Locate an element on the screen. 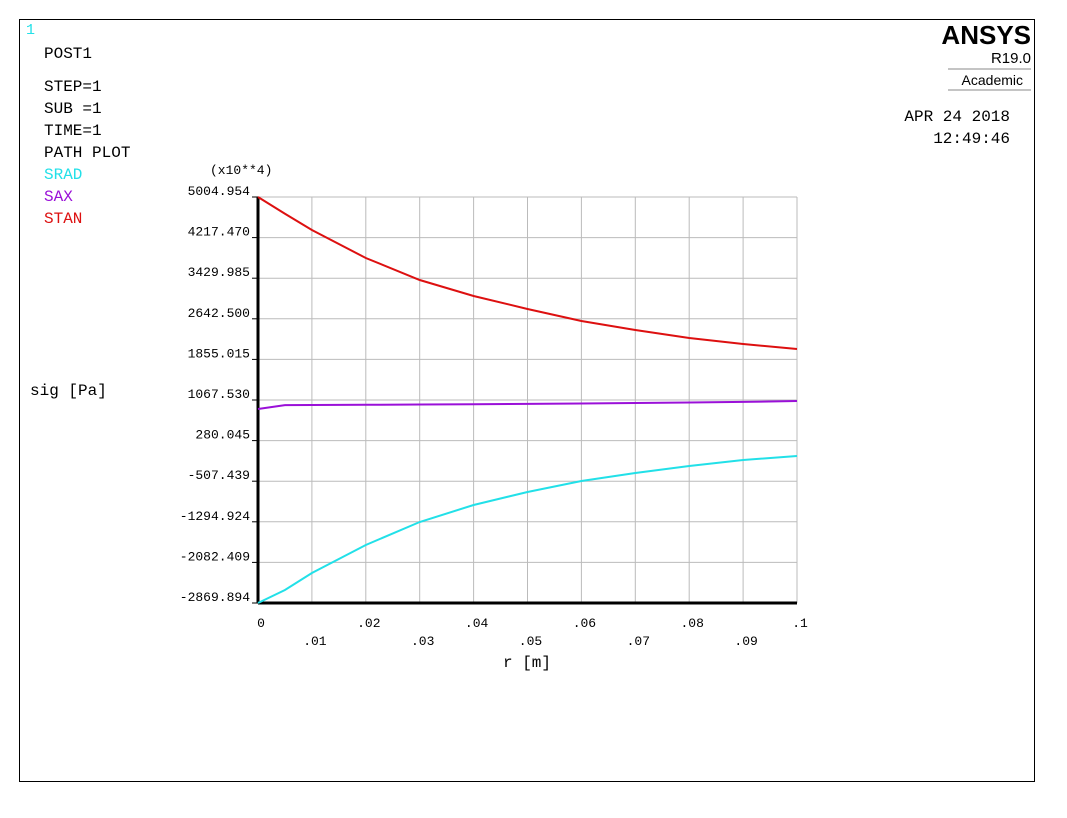 Image resolution: width=1067 pixels, height=818 pixels. legend-entry: SAX is located at coordinates (58, 197).